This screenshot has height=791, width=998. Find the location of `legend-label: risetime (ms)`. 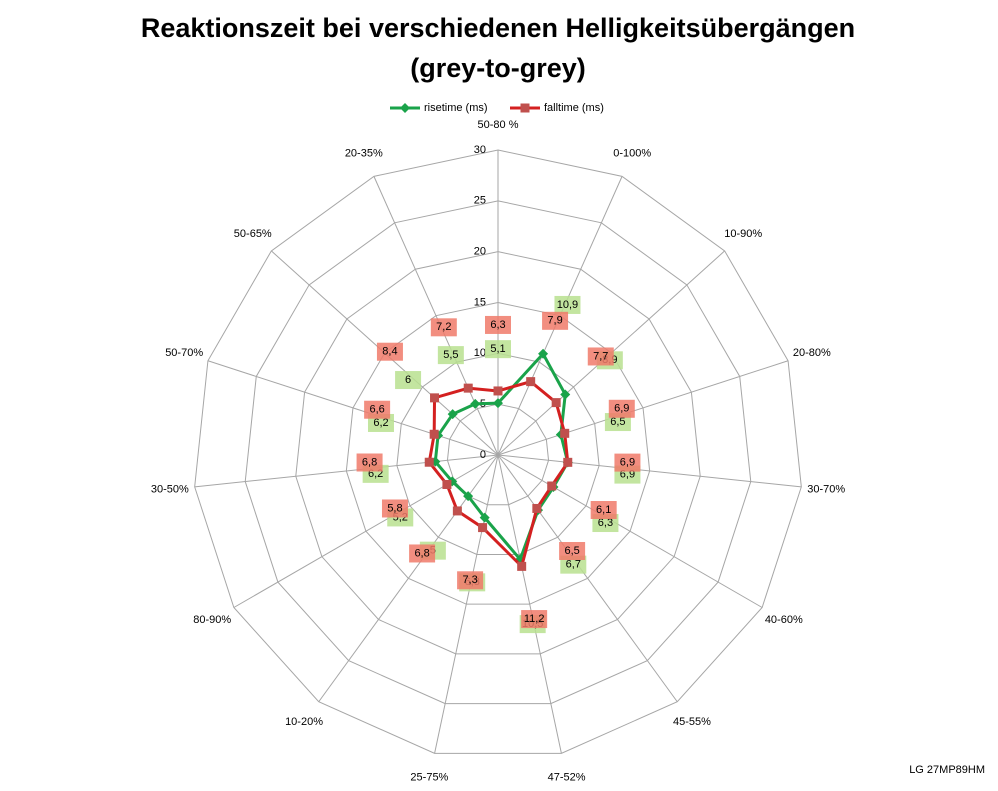

legend-label: risetime (ms) is located at coordinates (456, 108).